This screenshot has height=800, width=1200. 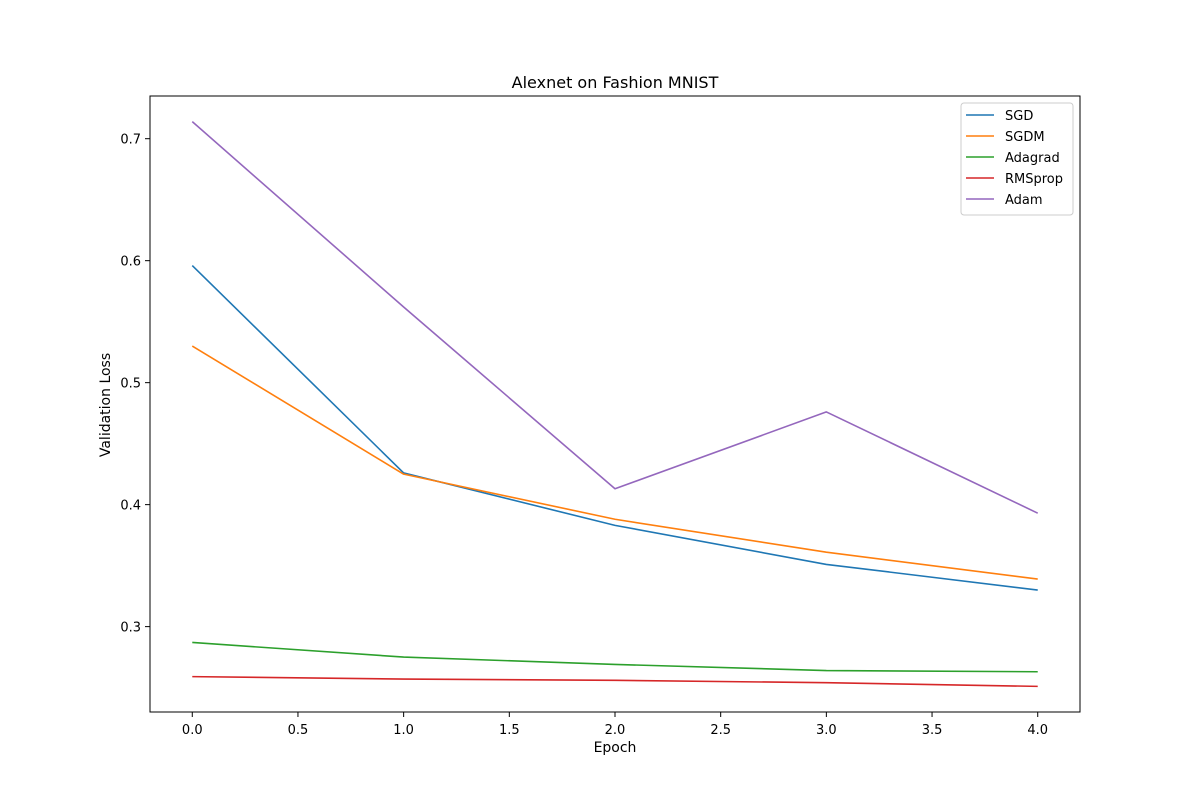 I want to click on x-tick-label: 1.0, so click(x=403, y=730).